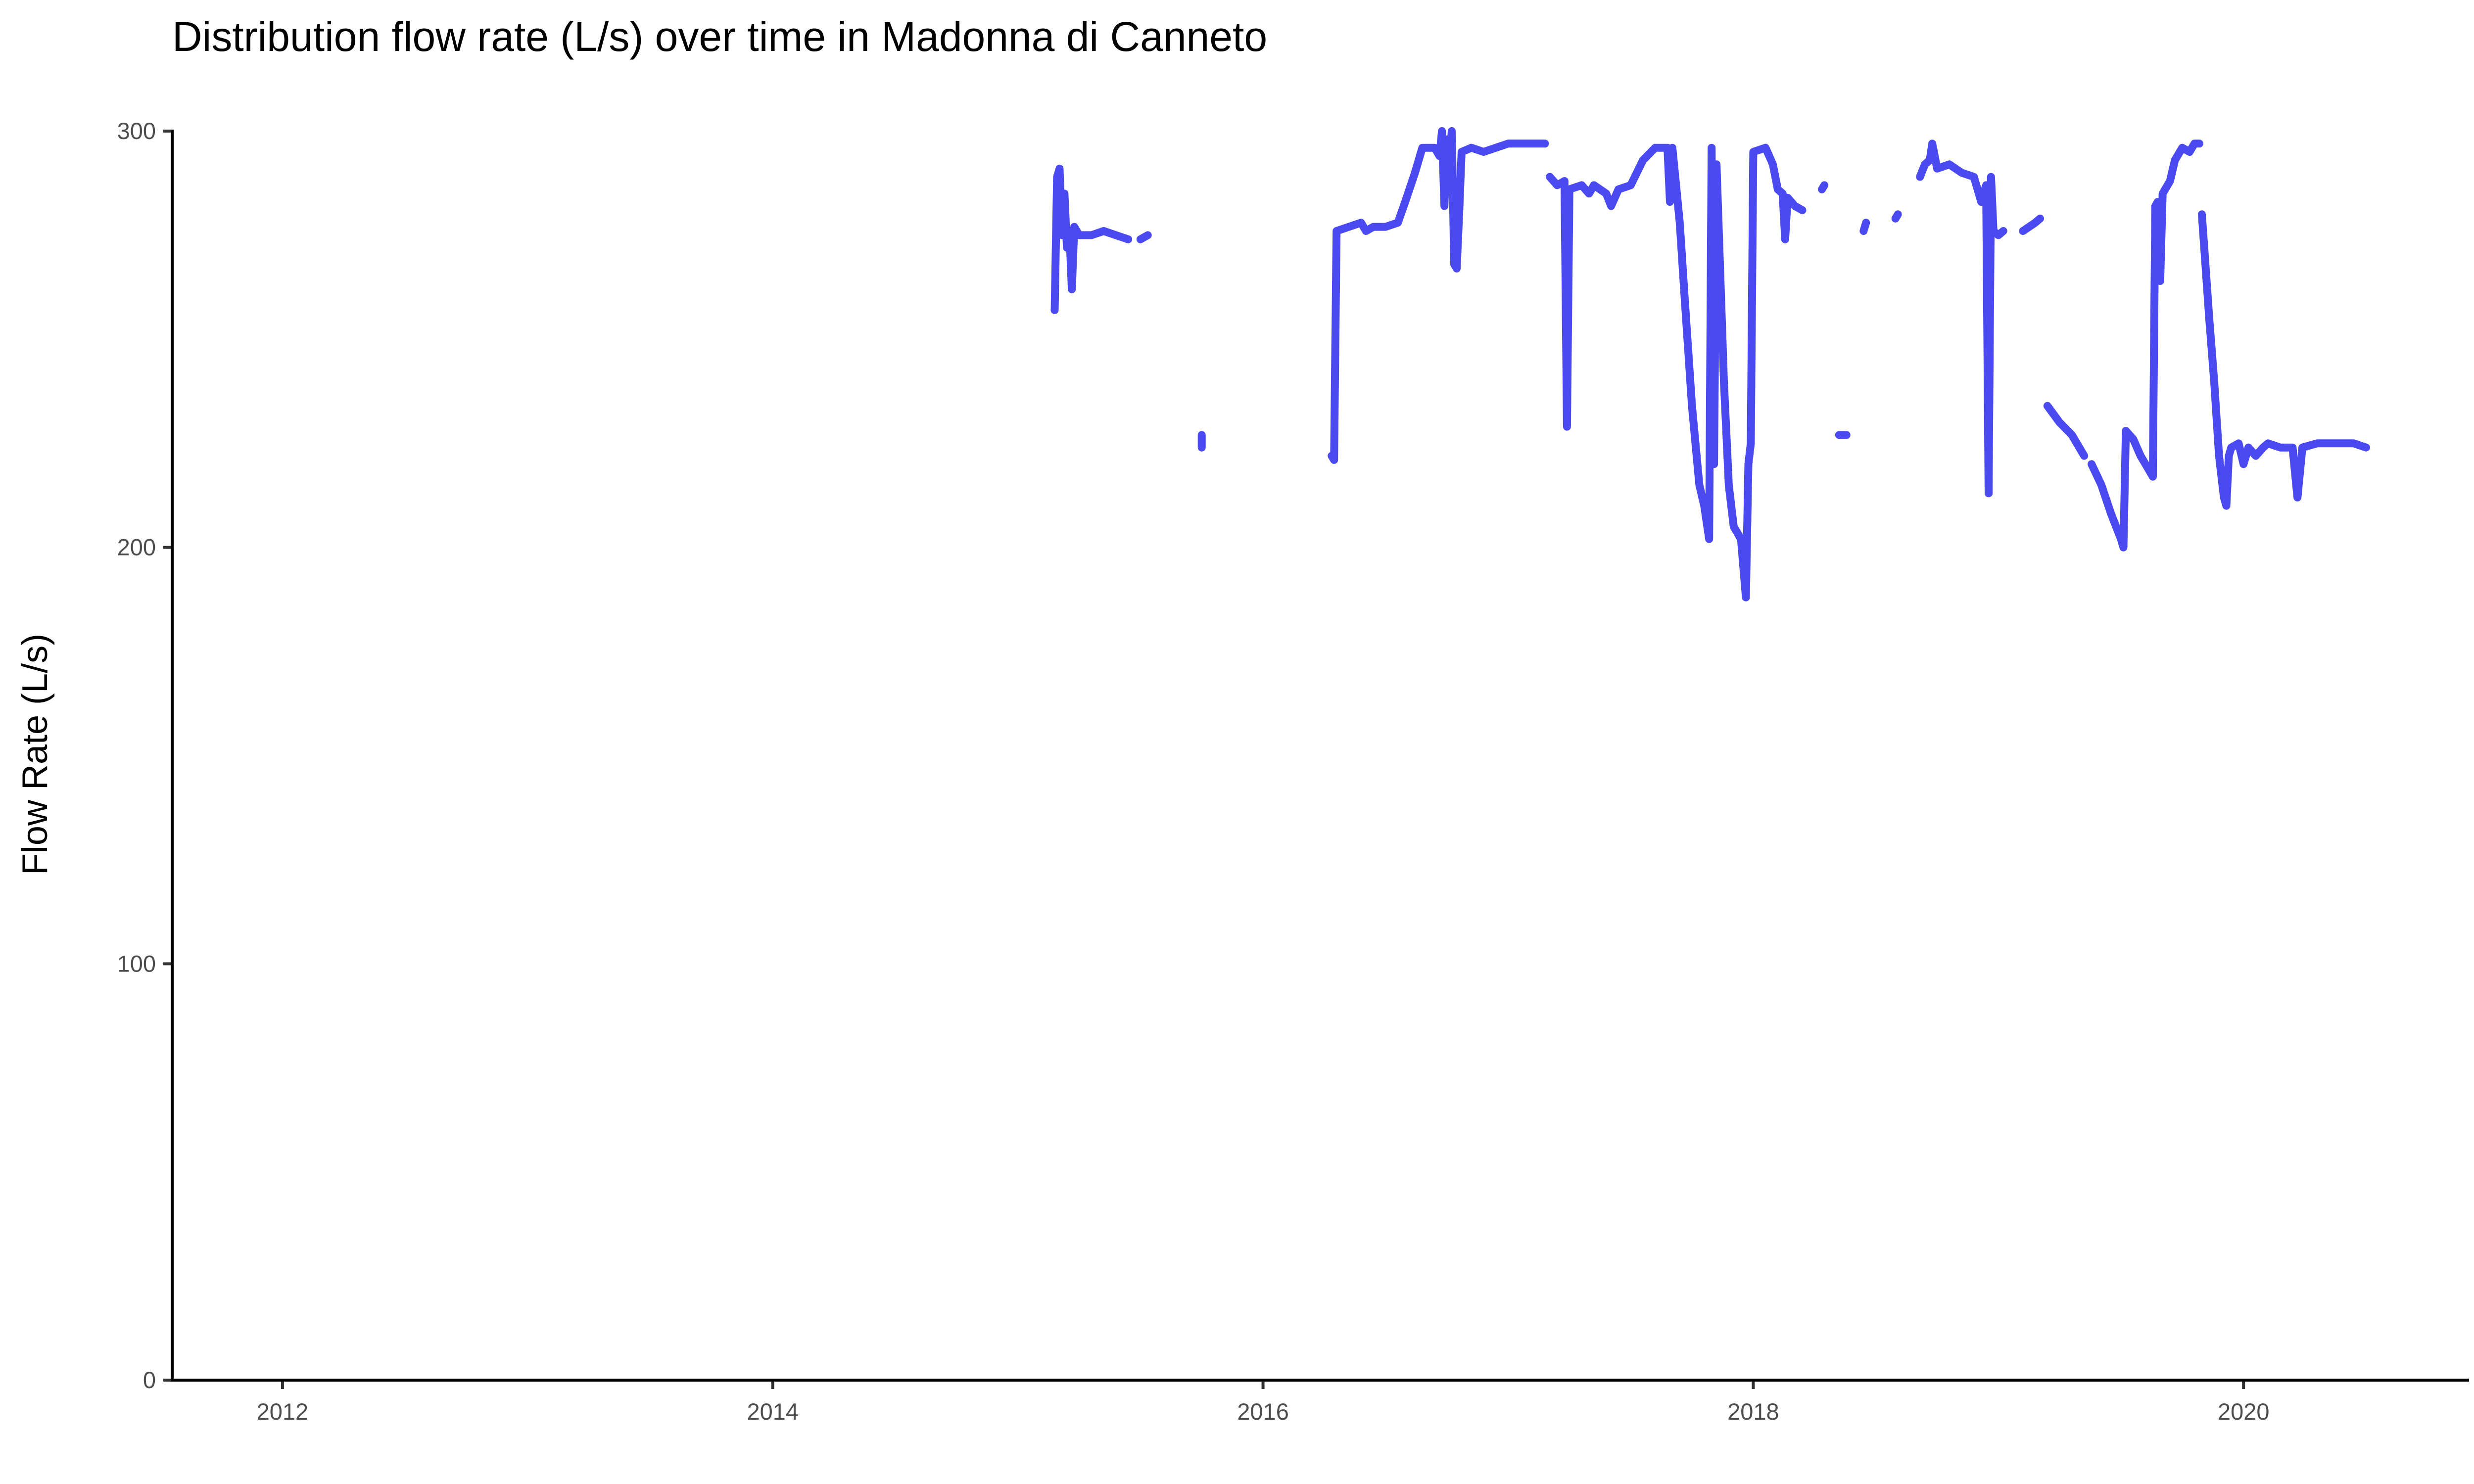 Image resolution: width=2474 pixels, height=1484 pixels. I want to click on y-axis-label: Flow Rate (L/s), so click(35, 754).